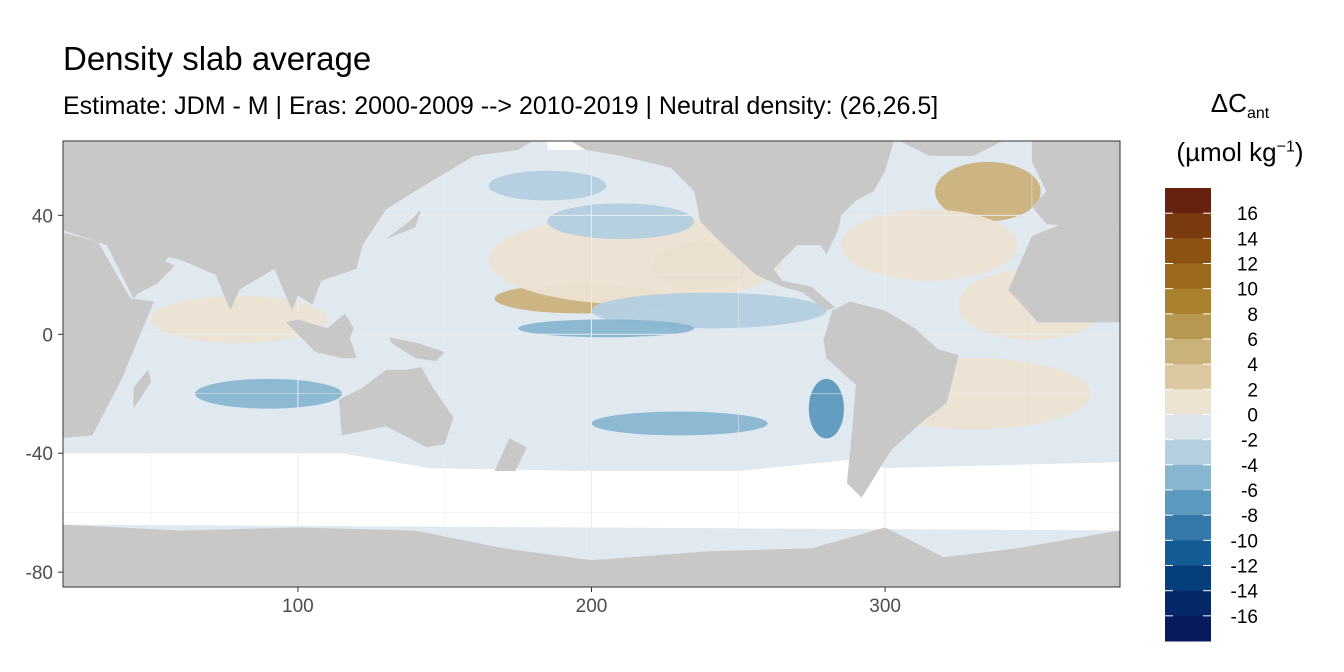  I want to click on land-japan, so click(404, 224).